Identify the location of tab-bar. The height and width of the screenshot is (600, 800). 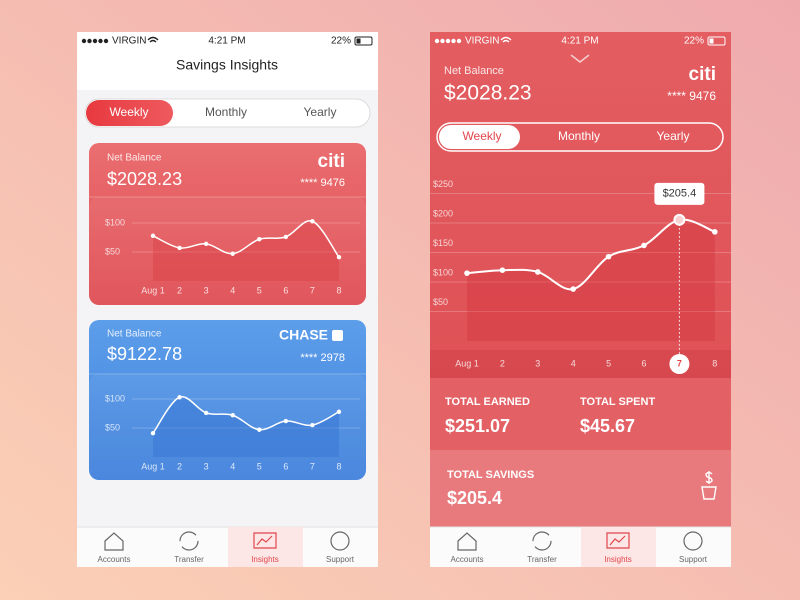
(227, 547).